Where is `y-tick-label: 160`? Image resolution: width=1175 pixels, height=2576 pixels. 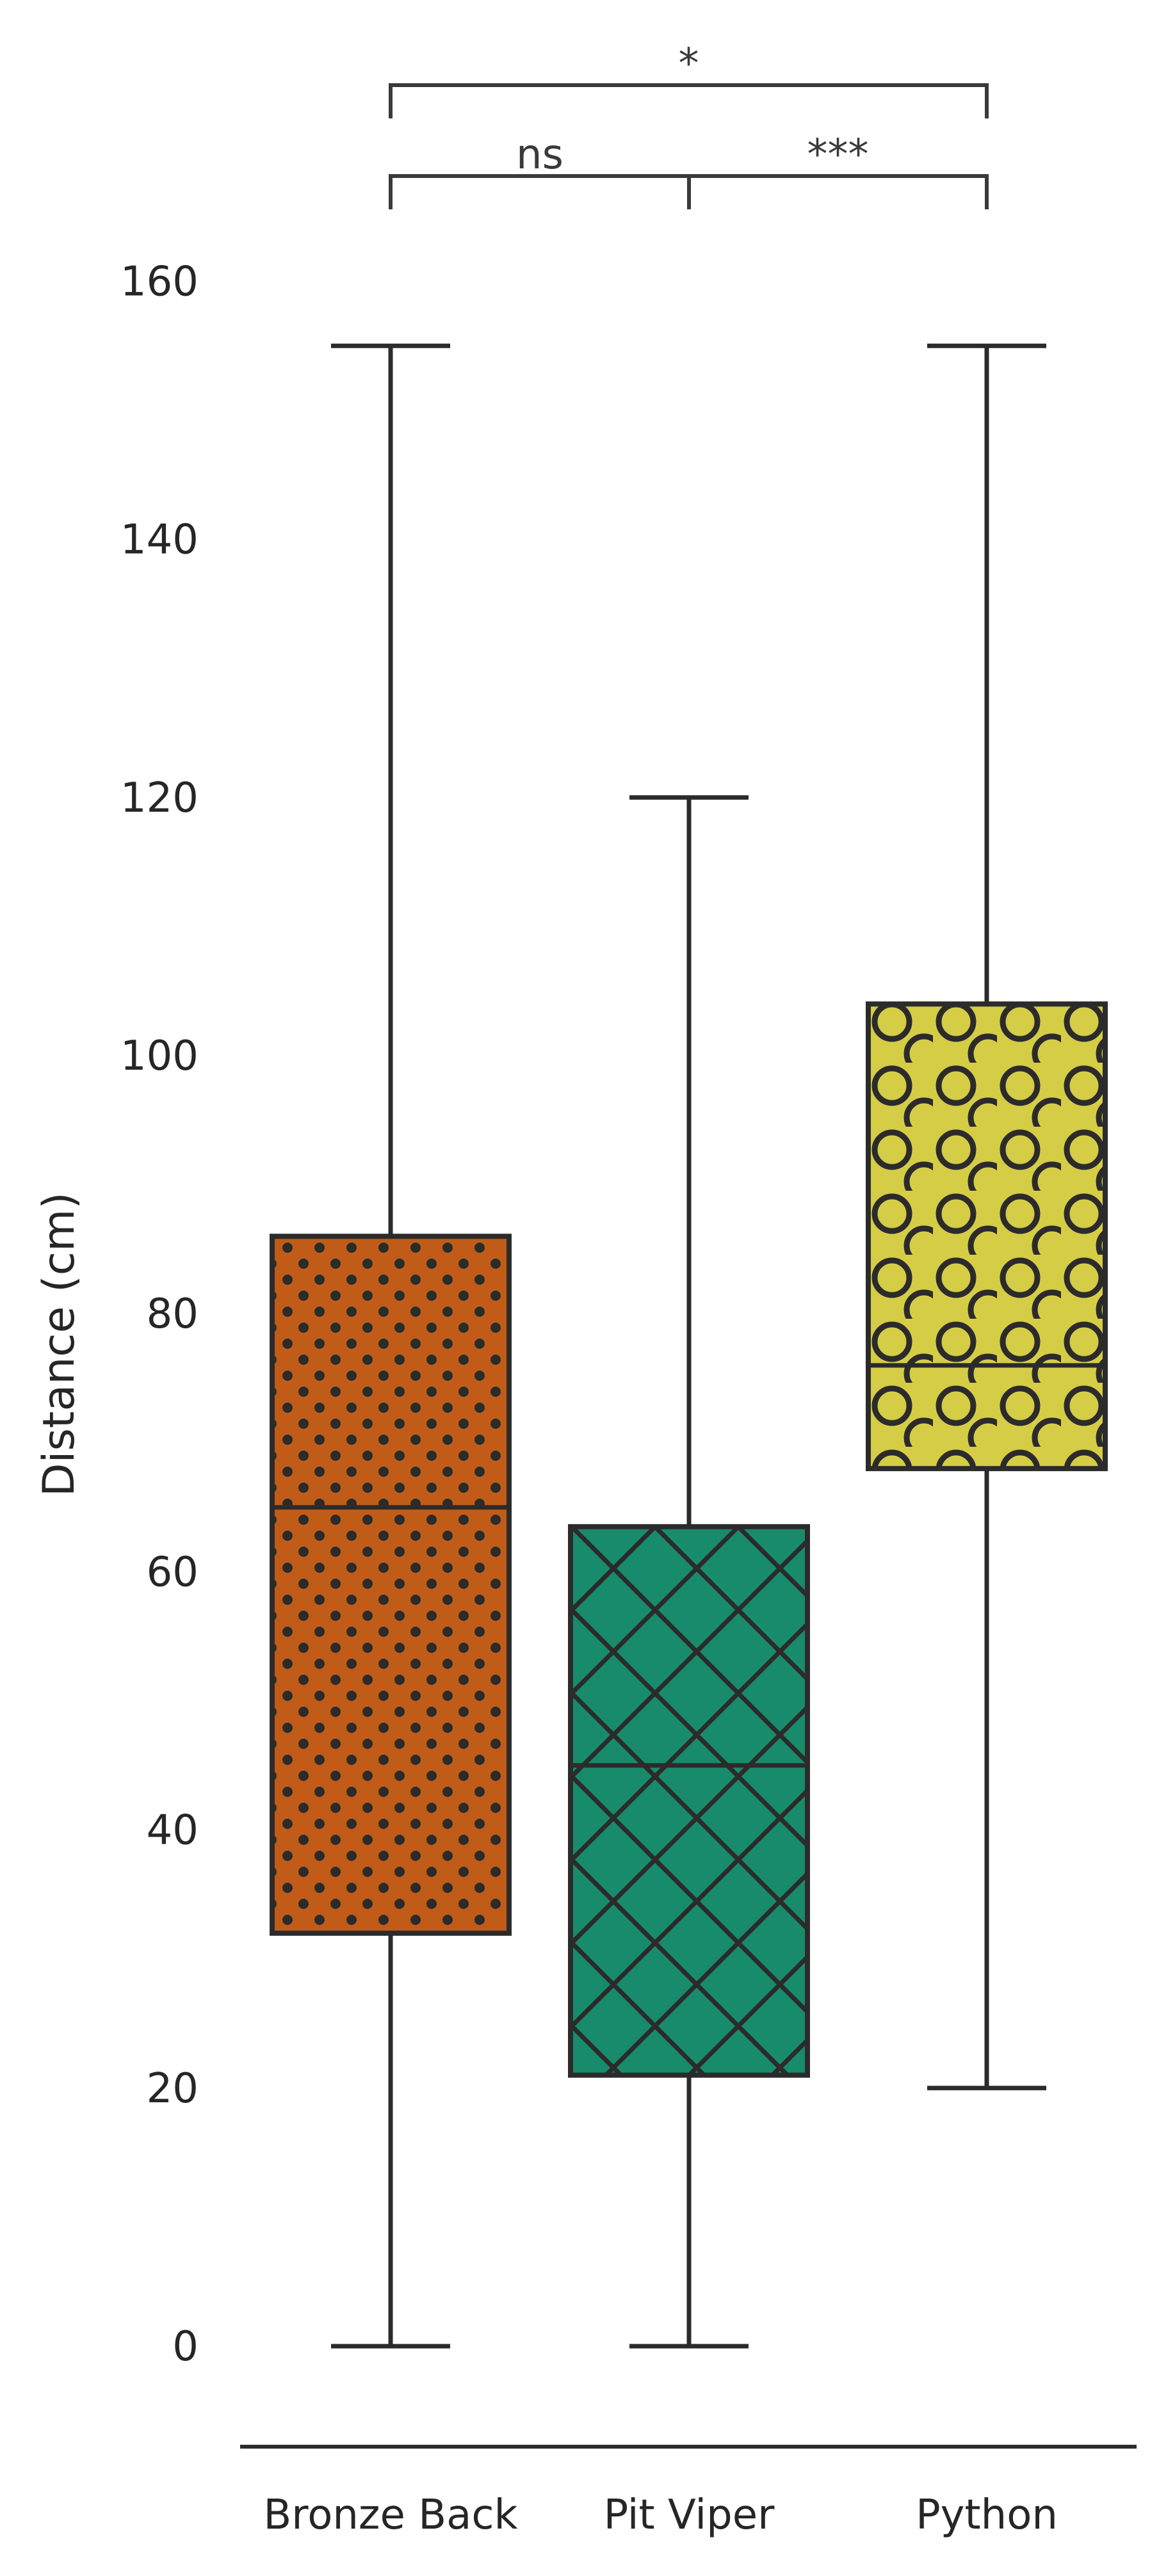
y-tick-label: 160 is located at coordinates (159, 281).